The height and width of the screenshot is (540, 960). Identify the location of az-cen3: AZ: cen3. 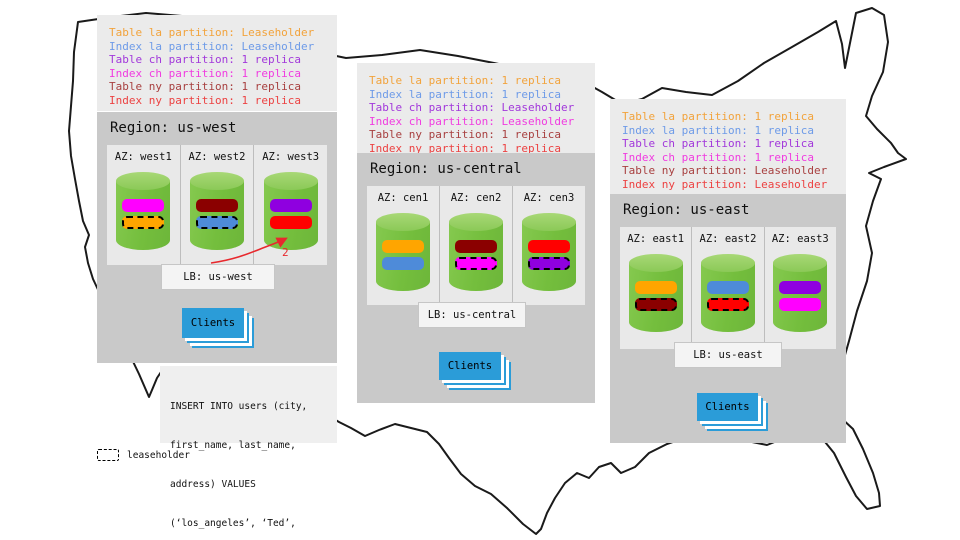
(548, 245).